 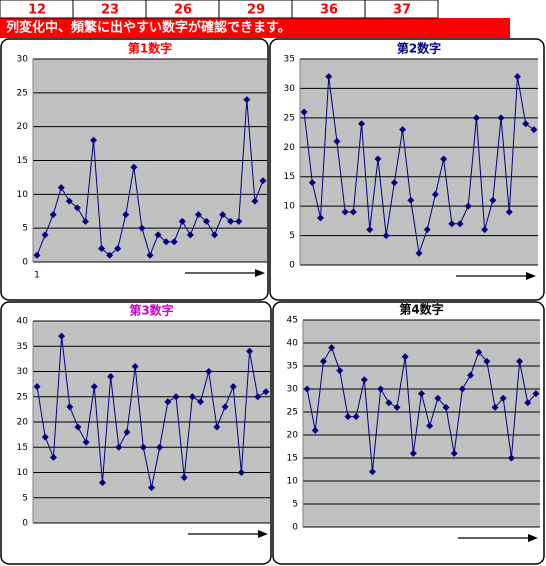 What do you see at coordinates (256, 10) in the screenshot?
I see `header-value: 29` at bounding box center [256, 10].